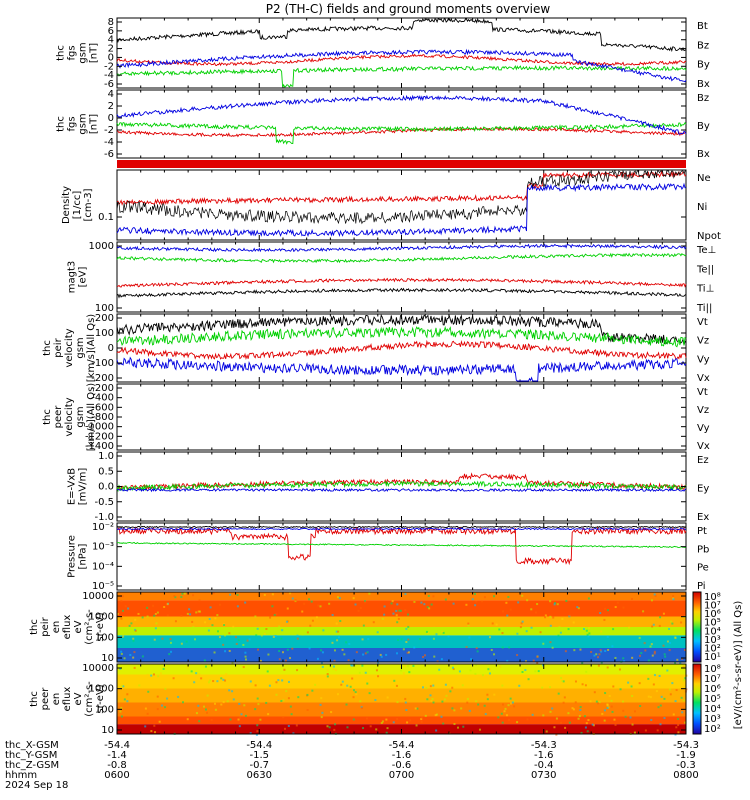 This screenshot has height=800, width=750. I want to click on panel-peir-spectrogram-band, so click(401, 621).